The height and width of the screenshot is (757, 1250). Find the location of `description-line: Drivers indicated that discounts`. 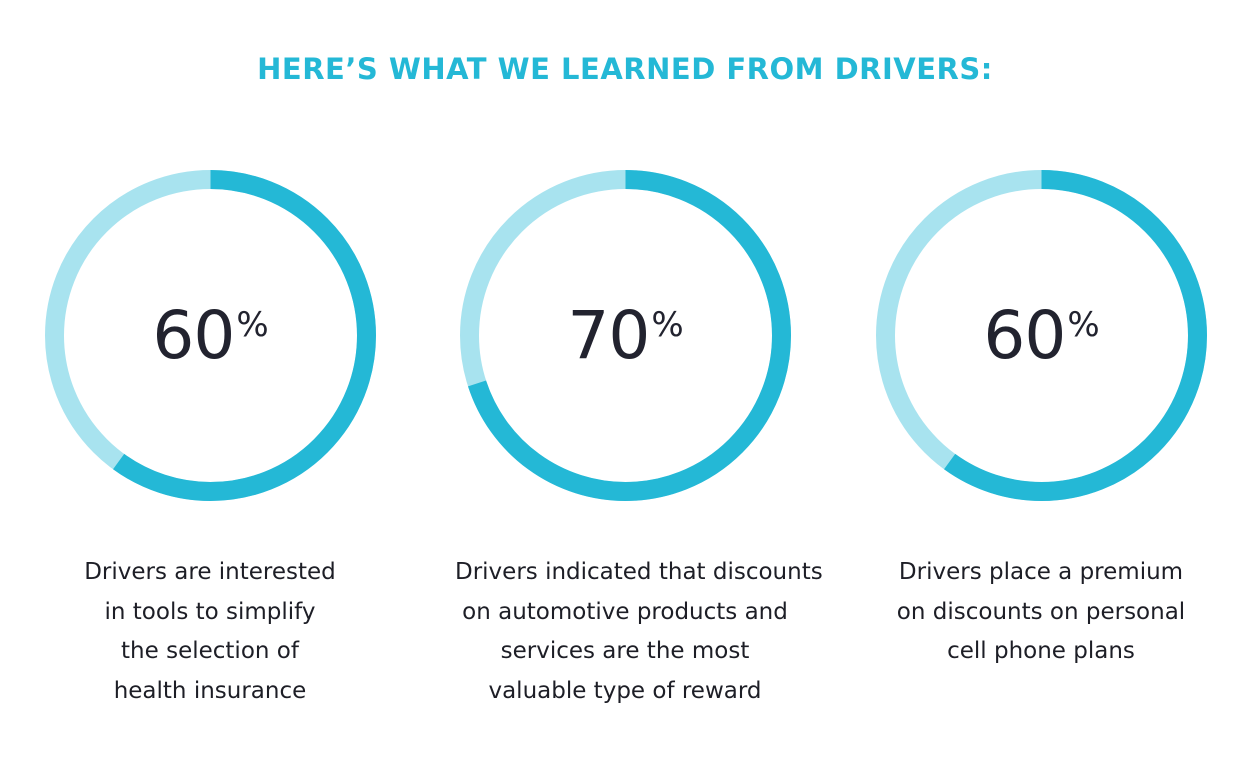

description-line: Drivers indicated that discounts is located at coordinates (639, 572).